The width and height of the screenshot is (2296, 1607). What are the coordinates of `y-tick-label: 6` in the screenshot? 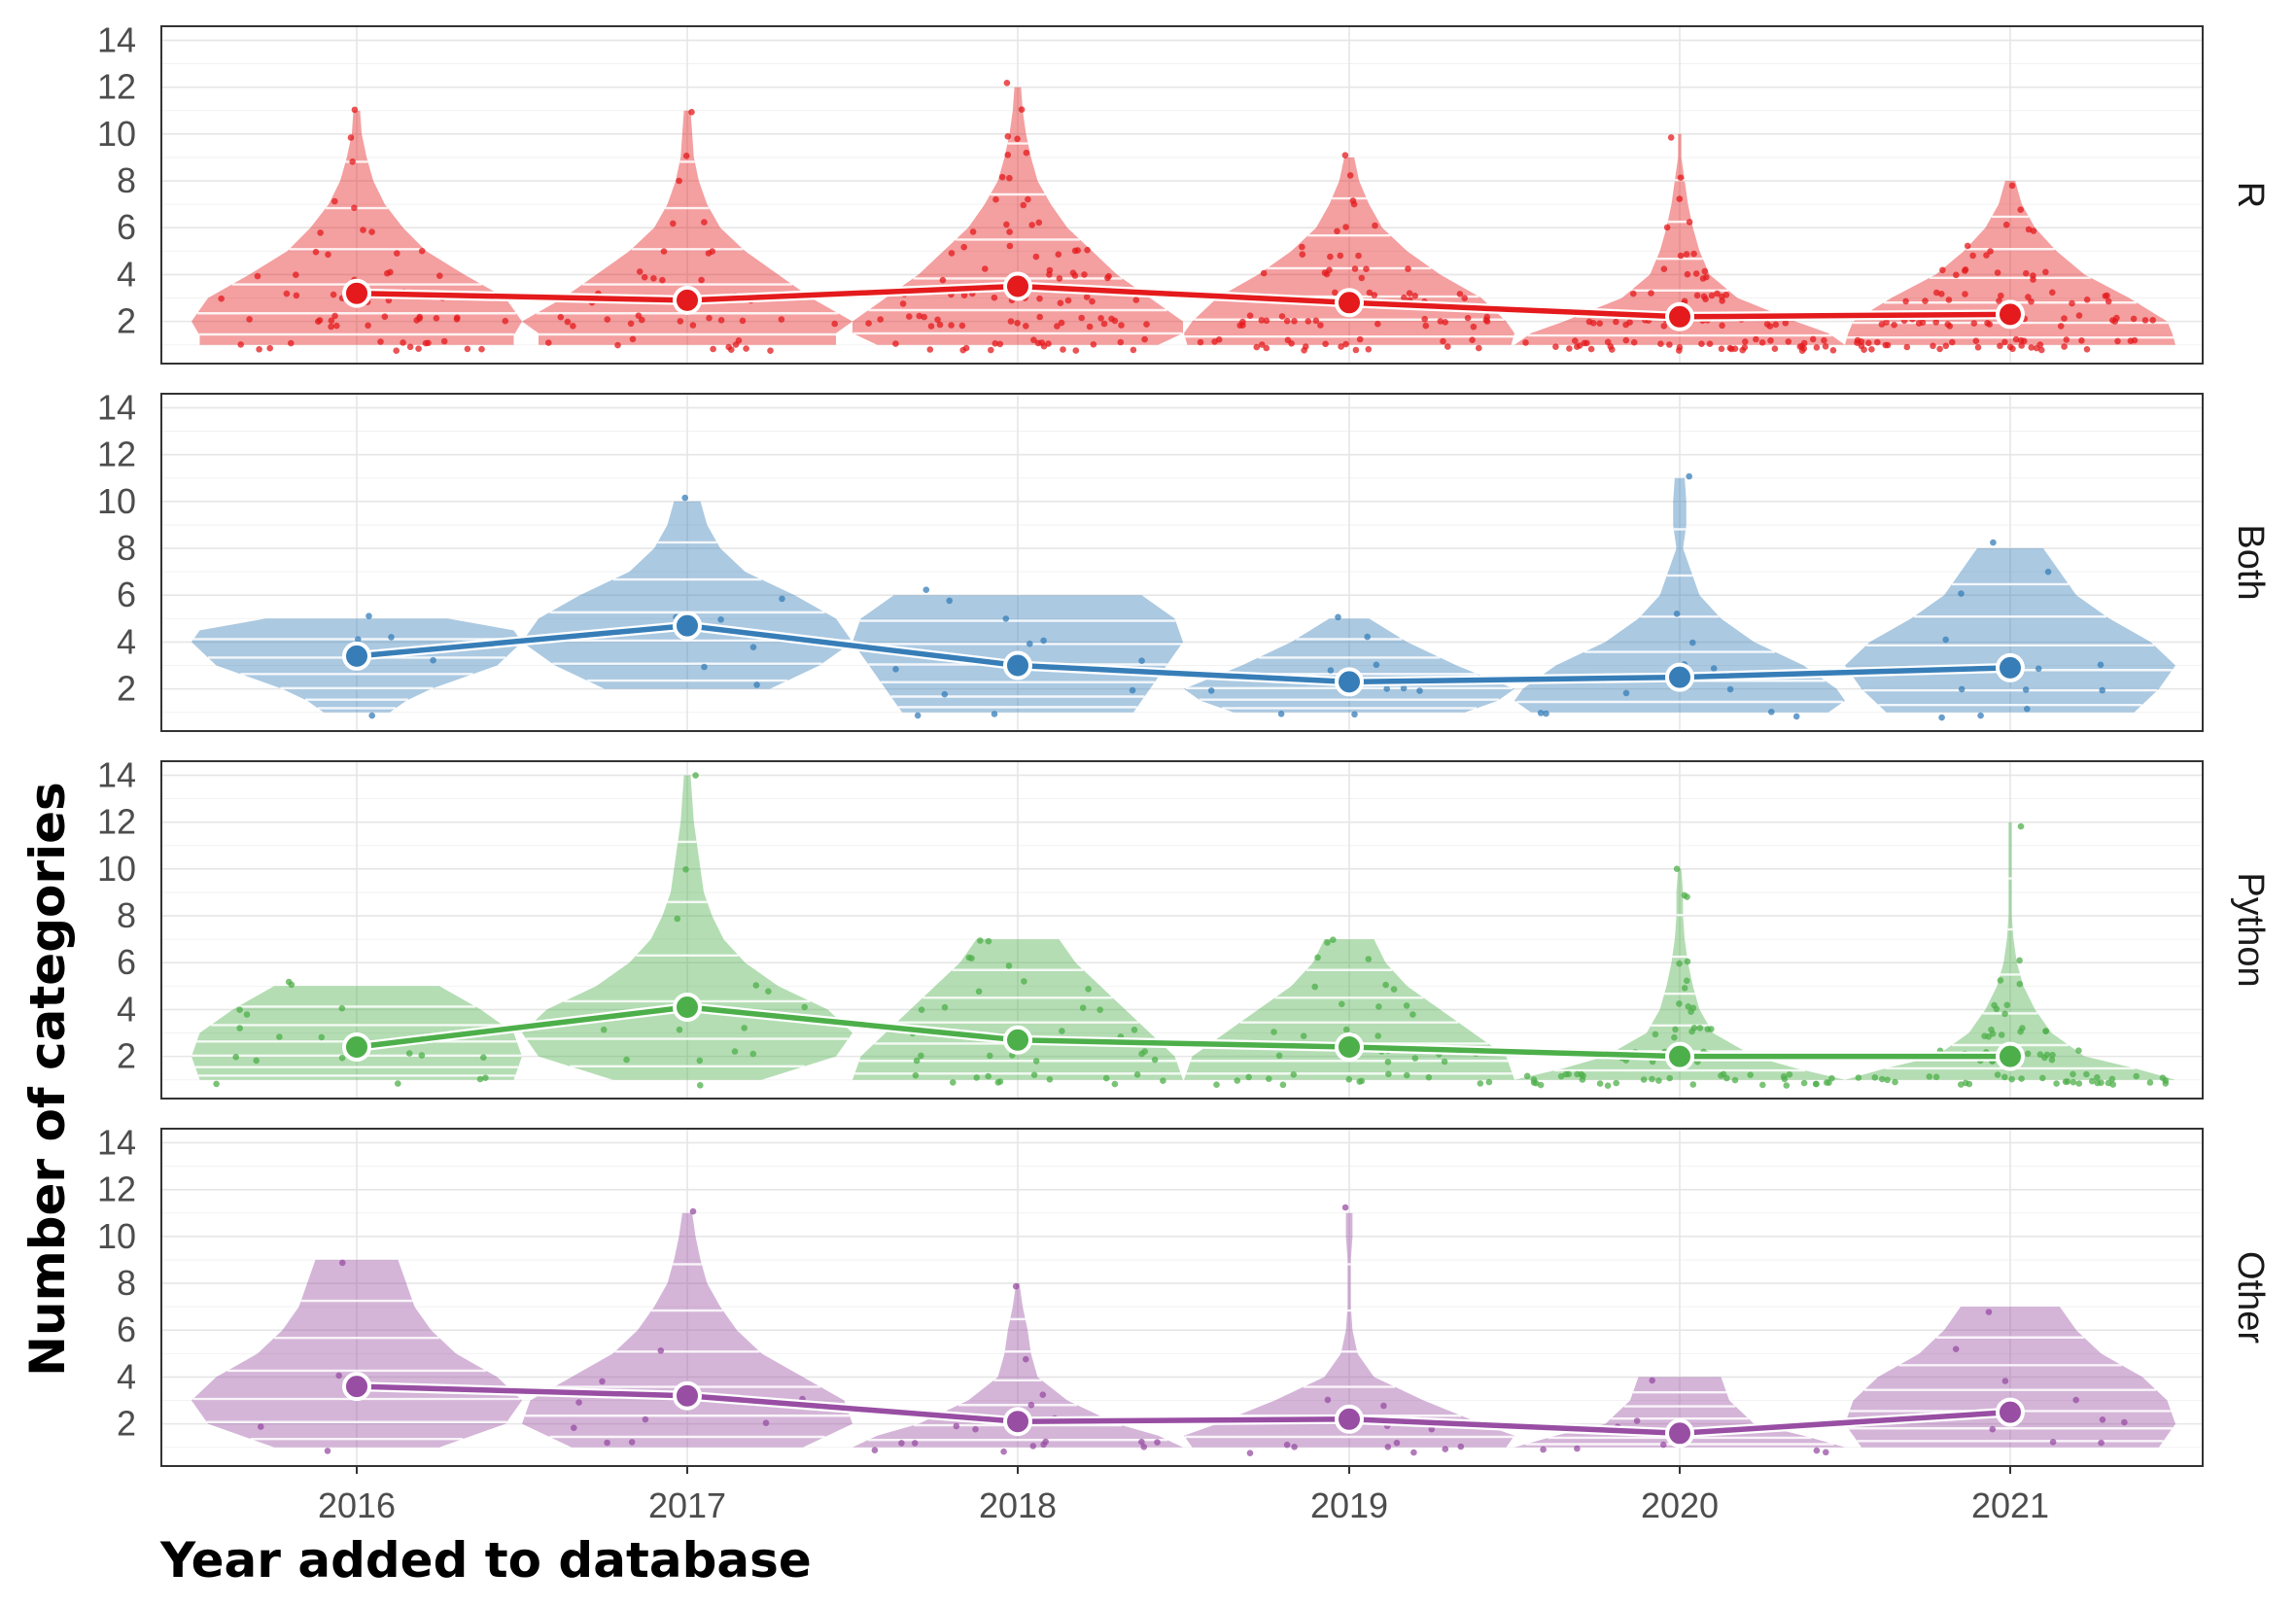 It's located at (126, 227).